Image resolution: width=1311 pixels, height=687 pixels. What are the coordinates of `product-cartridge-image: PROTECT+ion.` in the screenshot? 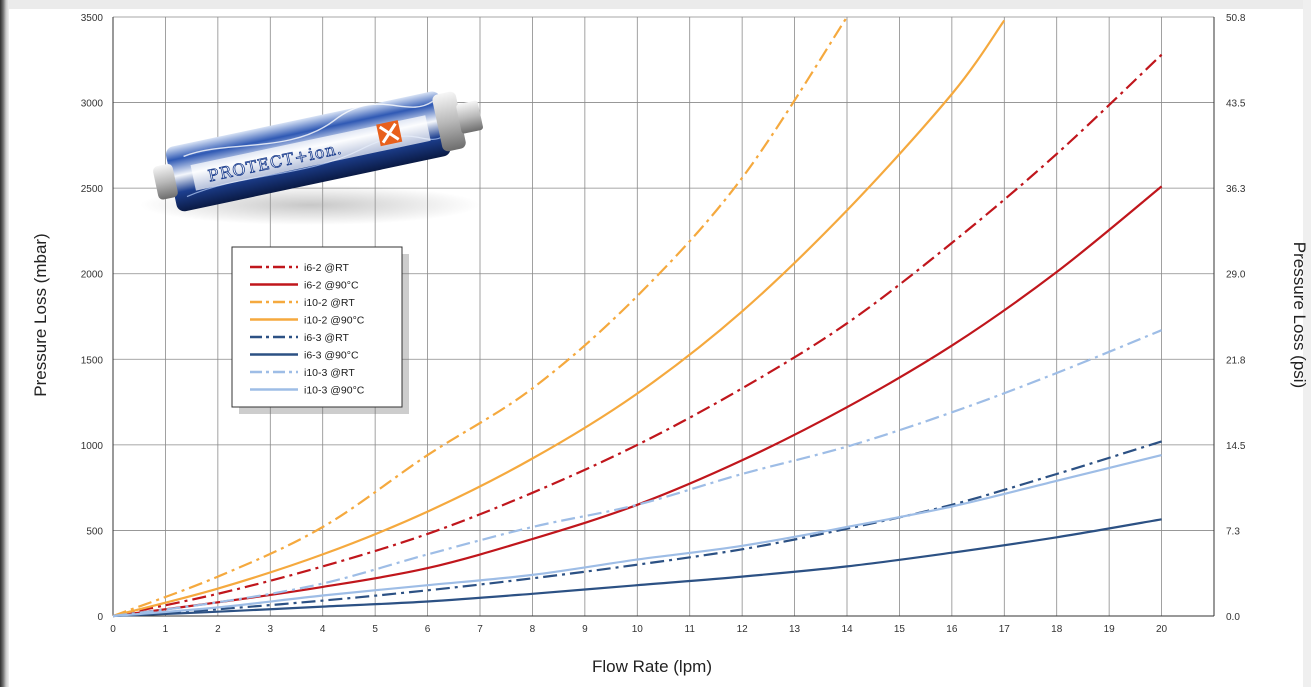 It's located at (311, 158).